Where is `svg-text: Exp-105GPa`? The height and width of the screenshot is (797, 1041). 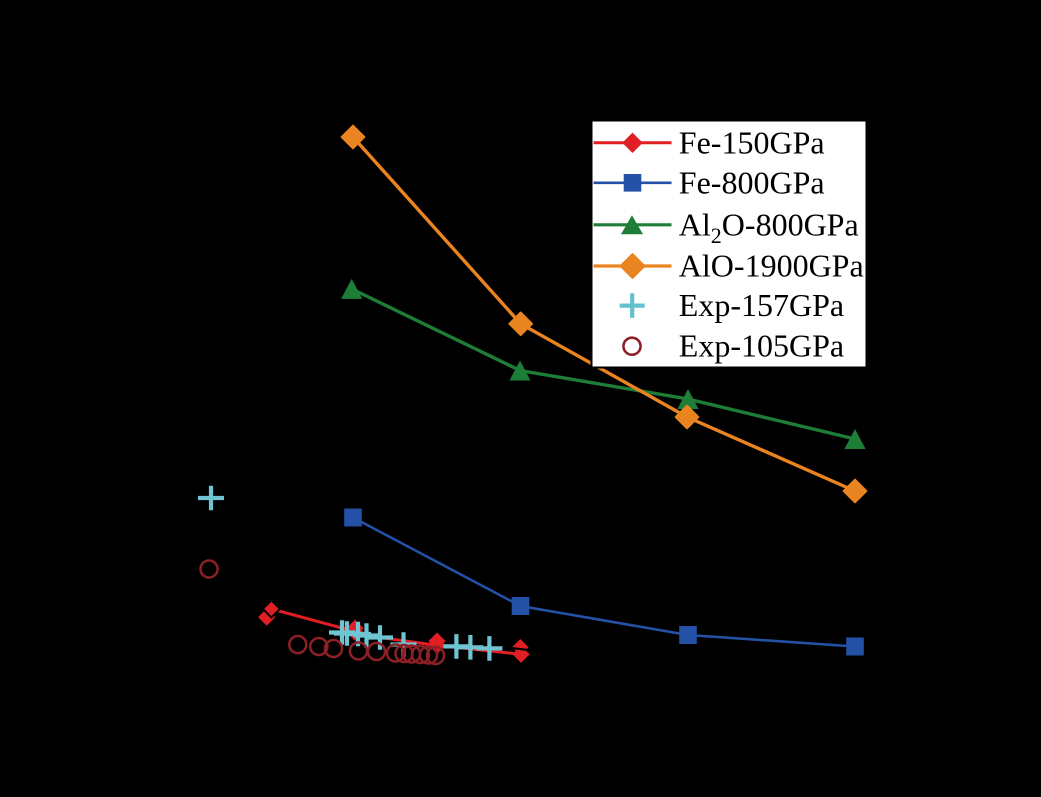 svg-text: Exp-105GPa is located at coordinates (761, 346).